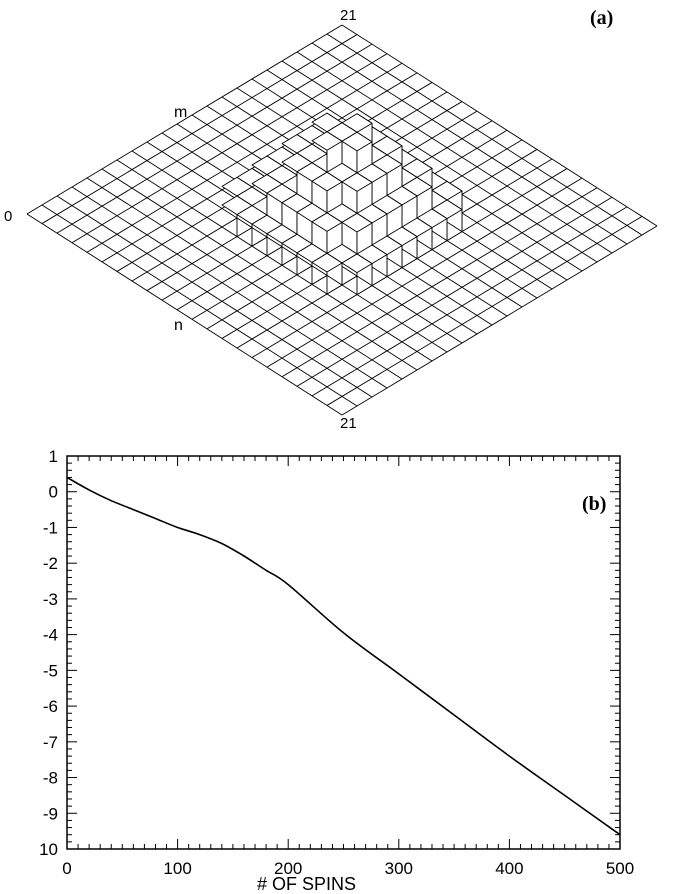  I want to click on axis-label-m: m, so click(180, 112).